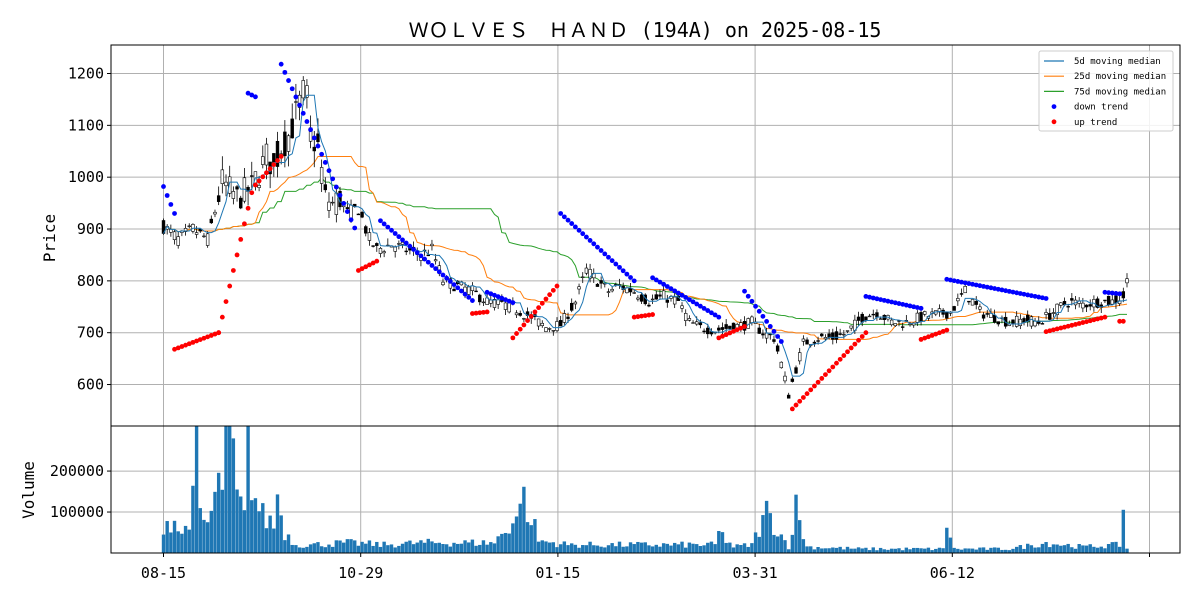 This screenshot has height=600, width=1200. What do you see at coordinates (645, 30) in the screenshot?
I see `chart-title: ＷＯＬＶＥＳ ＨＡＮＤ (194A) on 2025-08-15` at bounding box center [645, 30].